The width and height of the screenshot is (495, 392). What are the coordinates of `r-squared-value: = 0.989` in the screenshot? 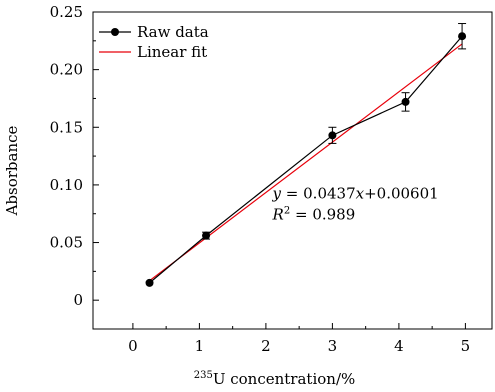 It's located at (322, 215).